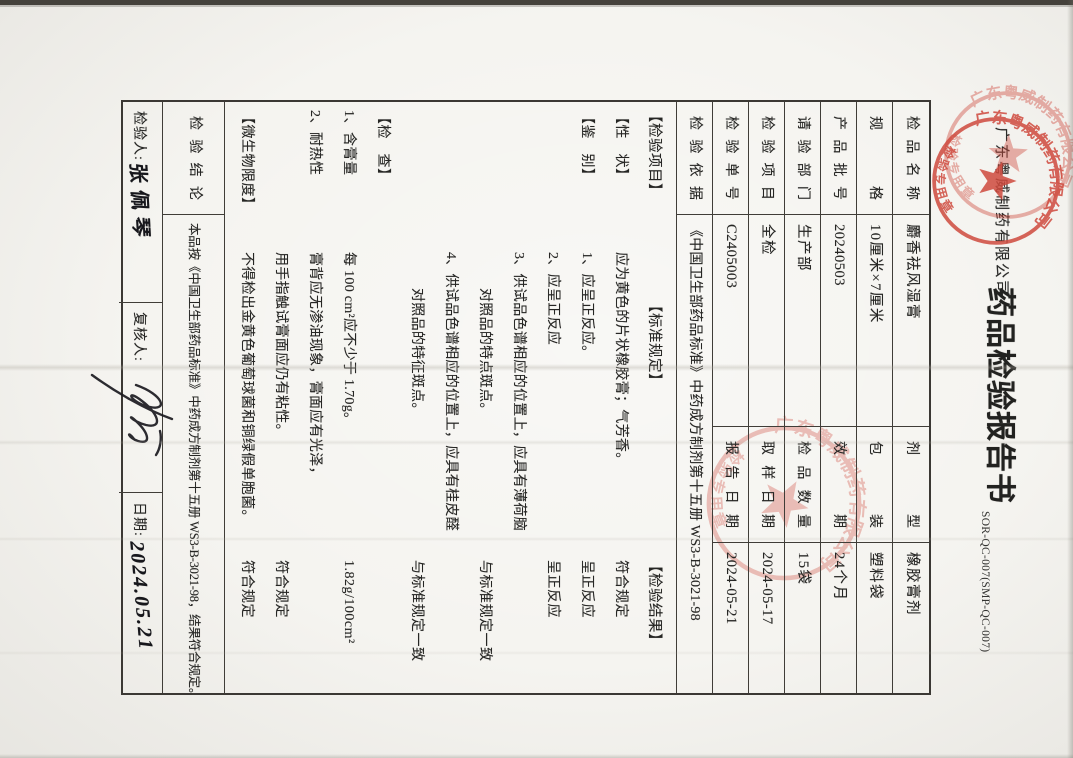 Image resolution: width=1073 pixels, height=758 pixels. Describe the element at coordinates (874, 619) in the screenshot. I see `info-value: 塑料袋` at that location.